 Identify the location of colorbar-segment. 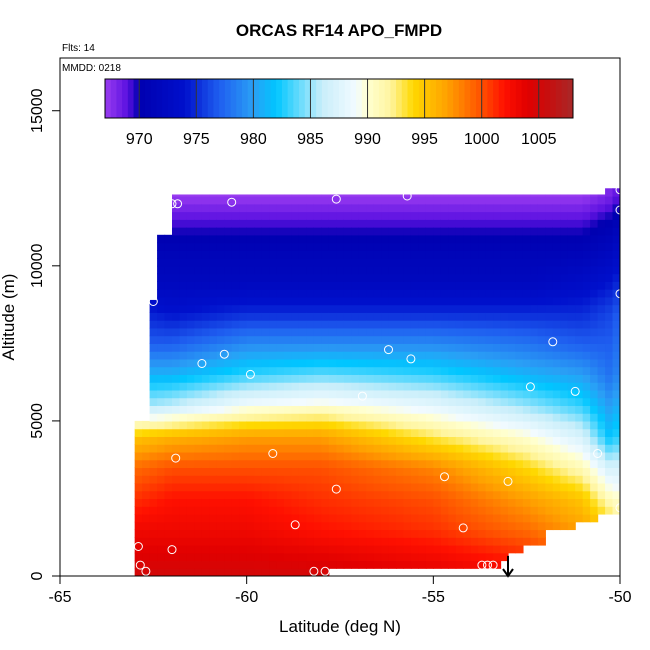
(153, 98).